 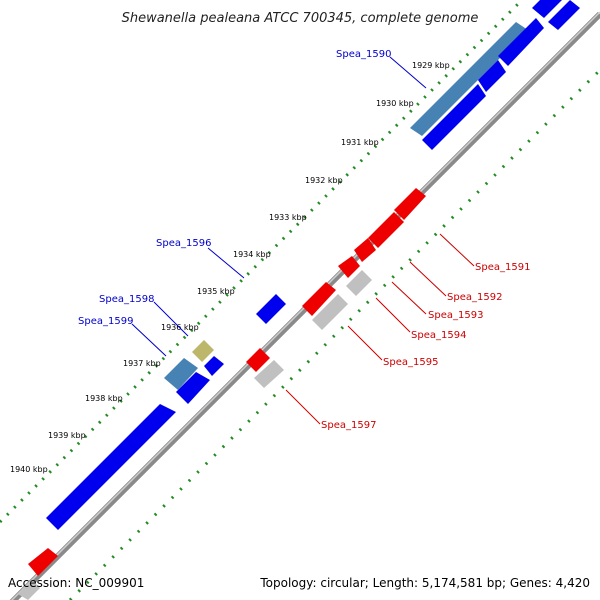 What do you see at coordinates (269, 374) in the screenshot?
I see `gene-spea-1597b` at bounding box center [269, 374].